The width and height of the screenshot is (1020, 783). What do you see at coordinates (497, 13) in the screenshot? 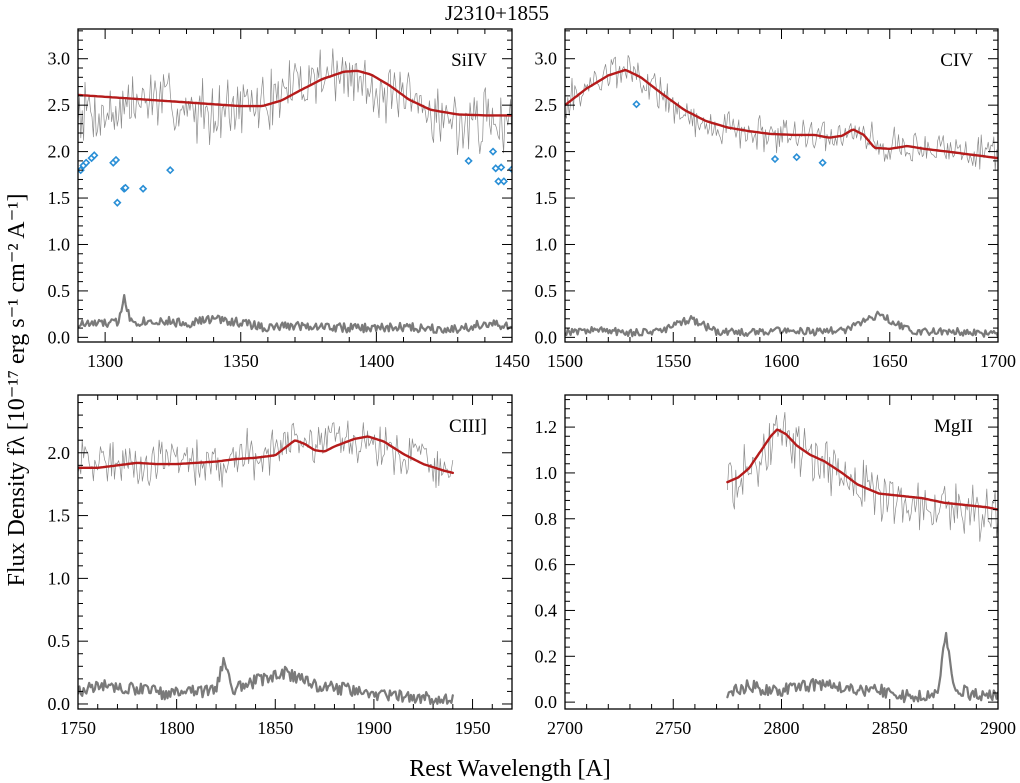
I see `figure-title: J2310+1855` at bounding box center [497, 13].